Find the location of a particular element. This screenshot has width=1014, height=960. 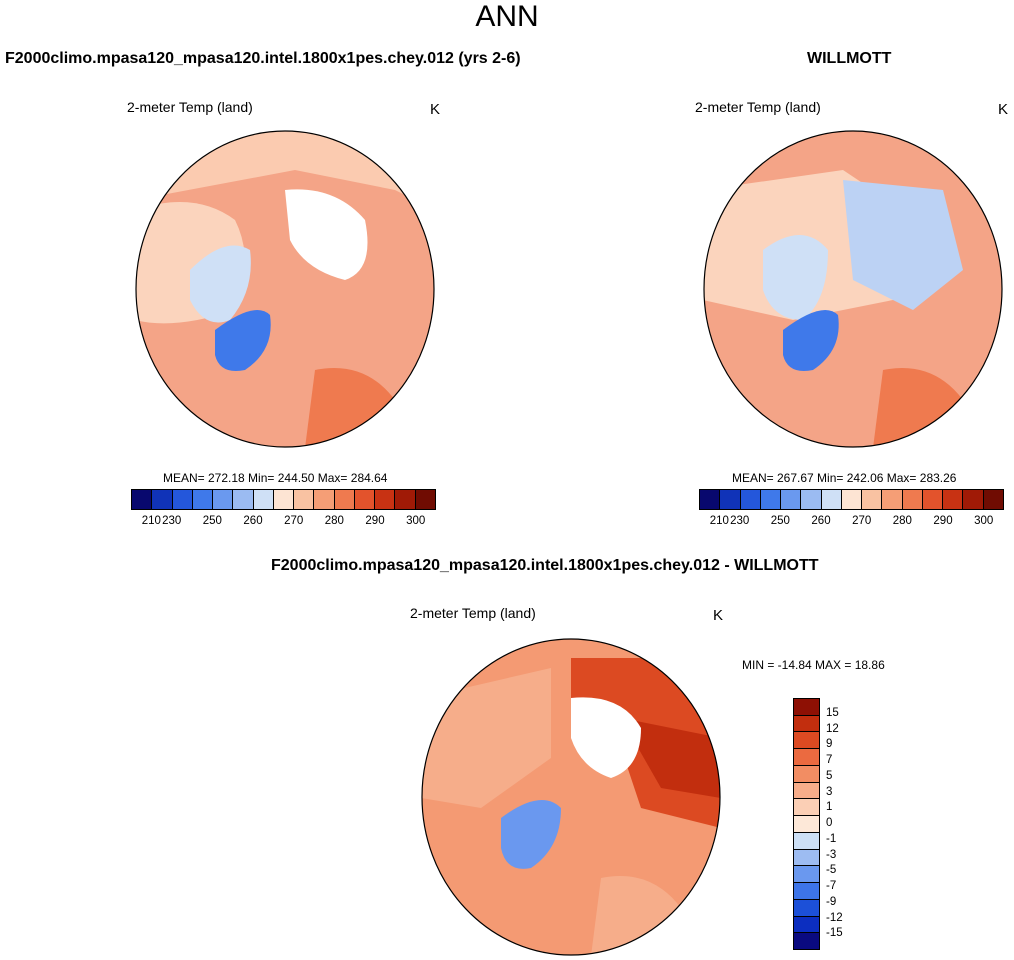

panel-1-colorbar-tick-label: 280 is located at coordinates (334, 521).